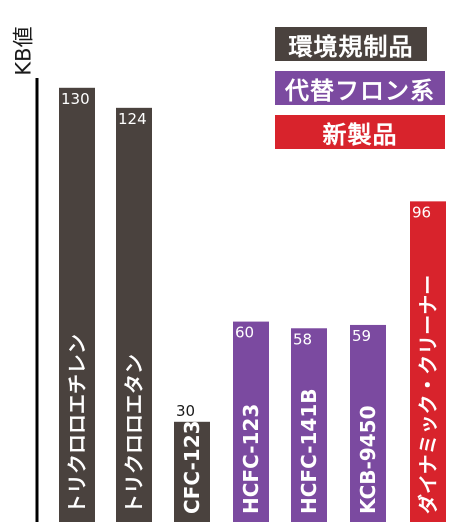 This screenshot has width=453, height=522. I want to click on category-label-5: KCB-9450, so click(368, 460).